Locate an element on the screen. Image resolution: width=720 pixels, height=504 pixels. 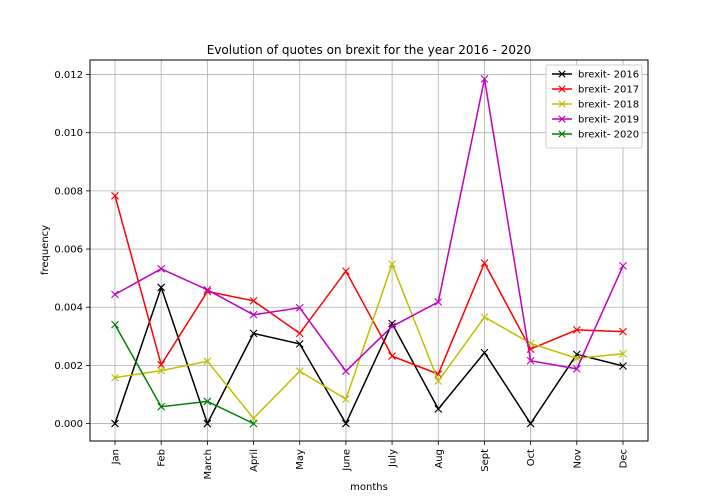
y-tick-label: 0.008 is located at coordinates (68, 191).